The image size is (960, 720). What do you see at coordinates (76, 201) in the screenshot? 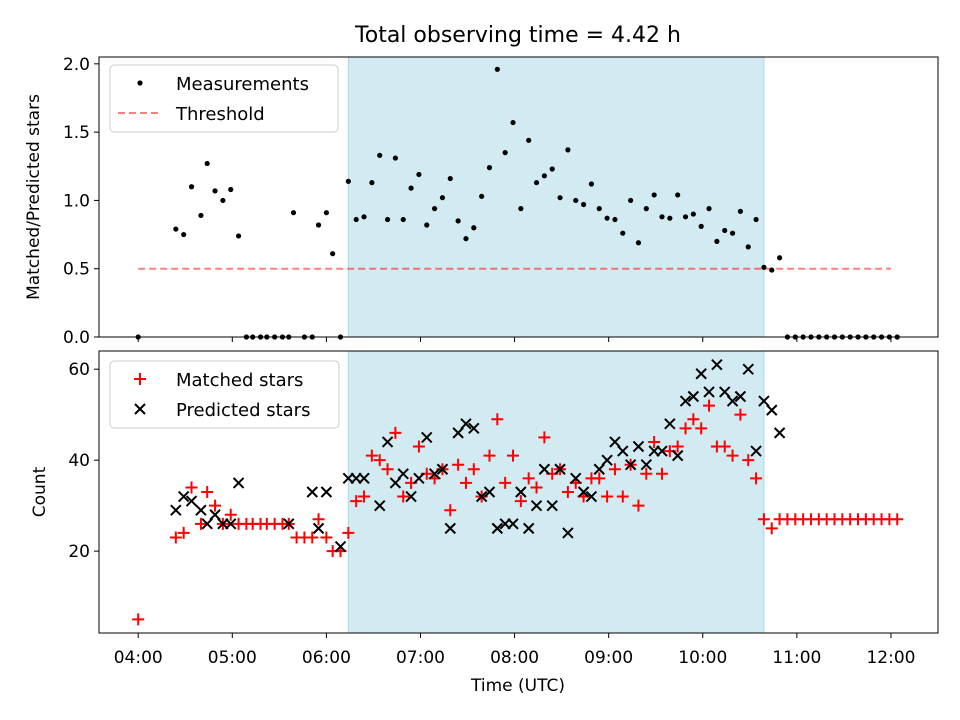
I see `ratio-y-tick-label: 1.0` at bounding box center [76, 201].